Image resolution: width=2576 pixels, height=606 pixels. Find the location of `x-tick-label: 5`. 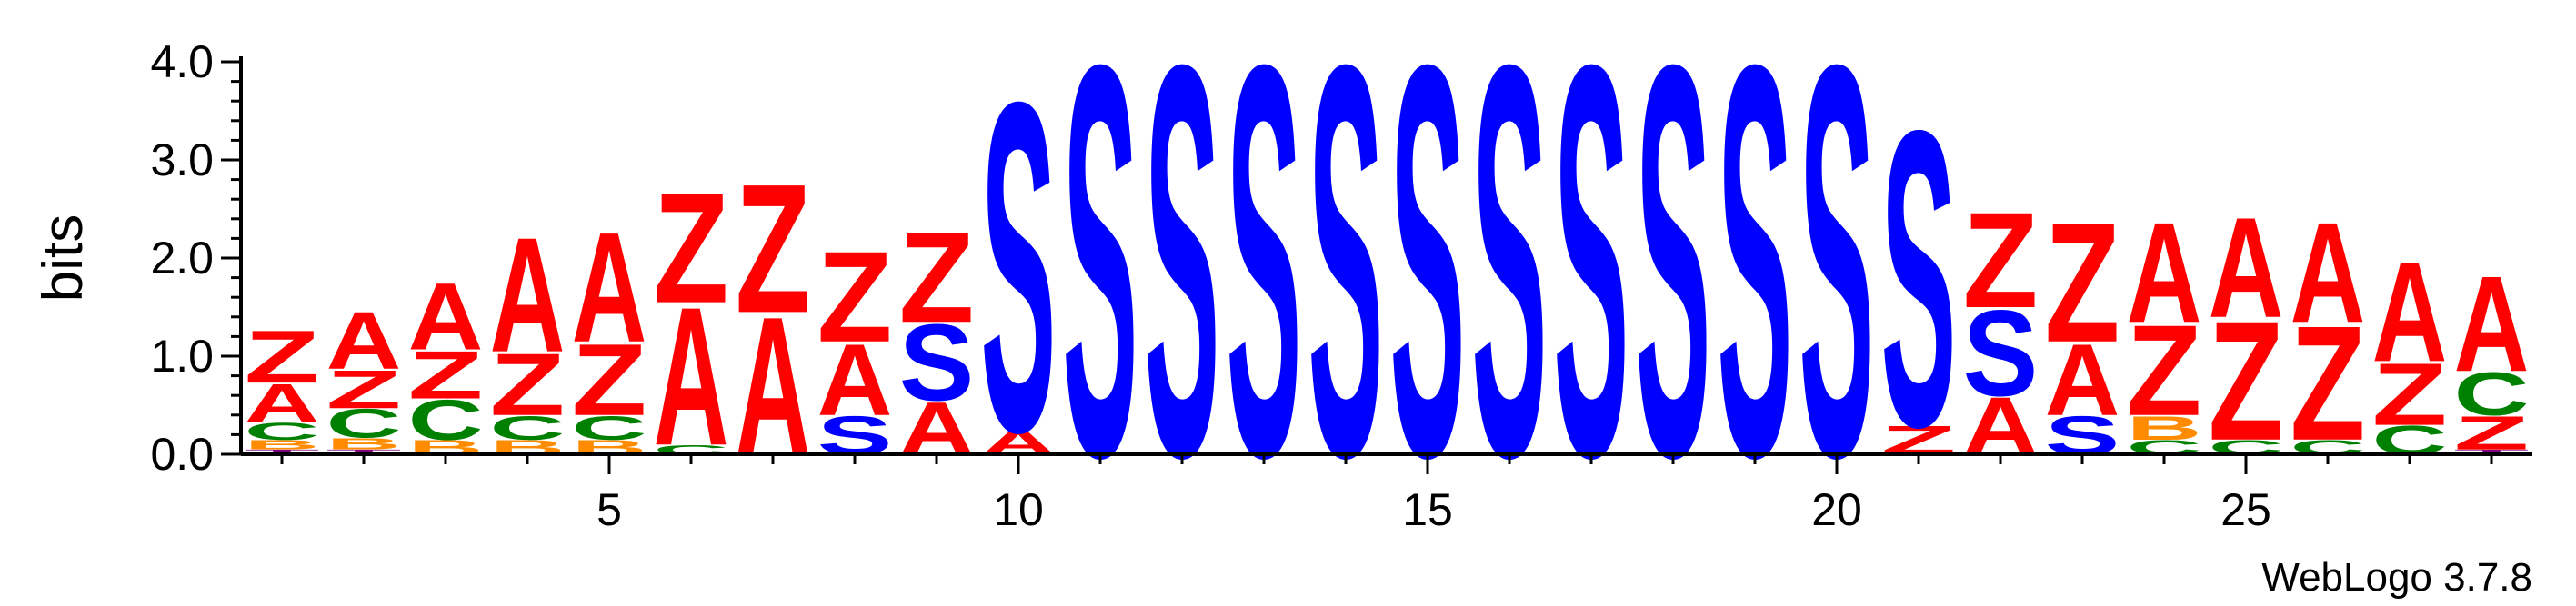

x-tick-label: 5 is located at coordinates (609, 509).